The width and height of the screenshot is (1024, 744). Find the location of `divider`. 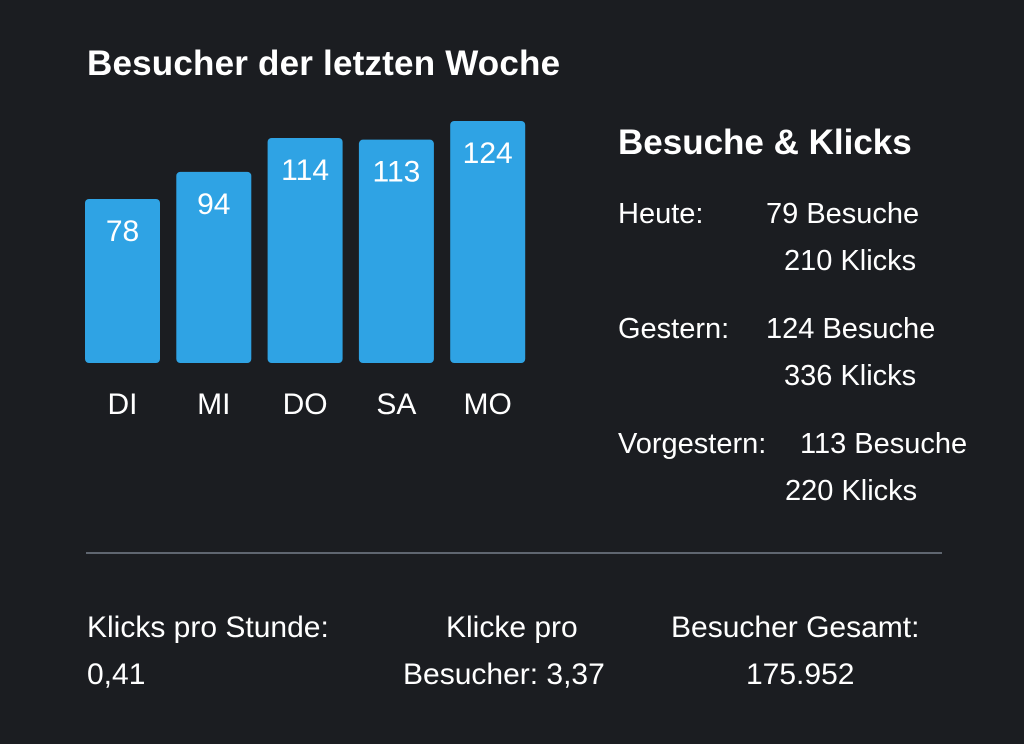

divider is located at coordinates (514, 553).